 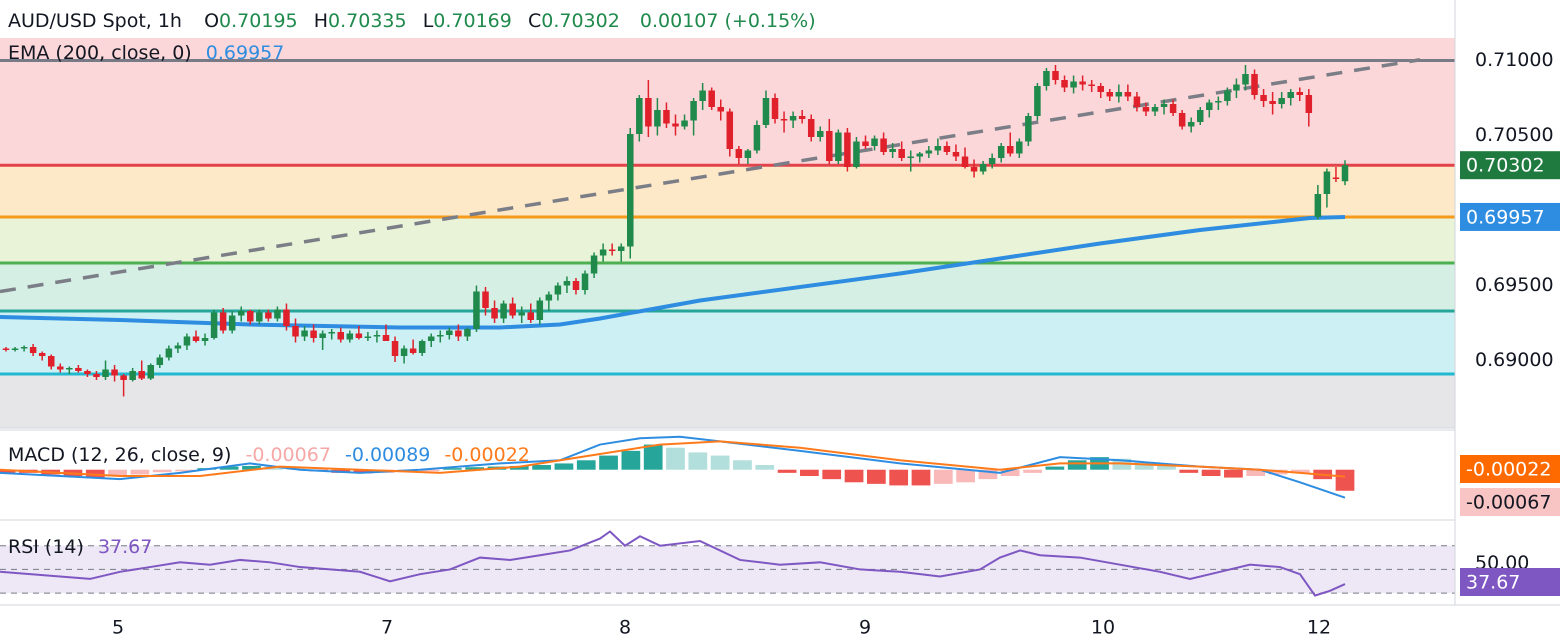 I want to click on rsi-value-tag: 37.67, so click(x=1493, y=583).